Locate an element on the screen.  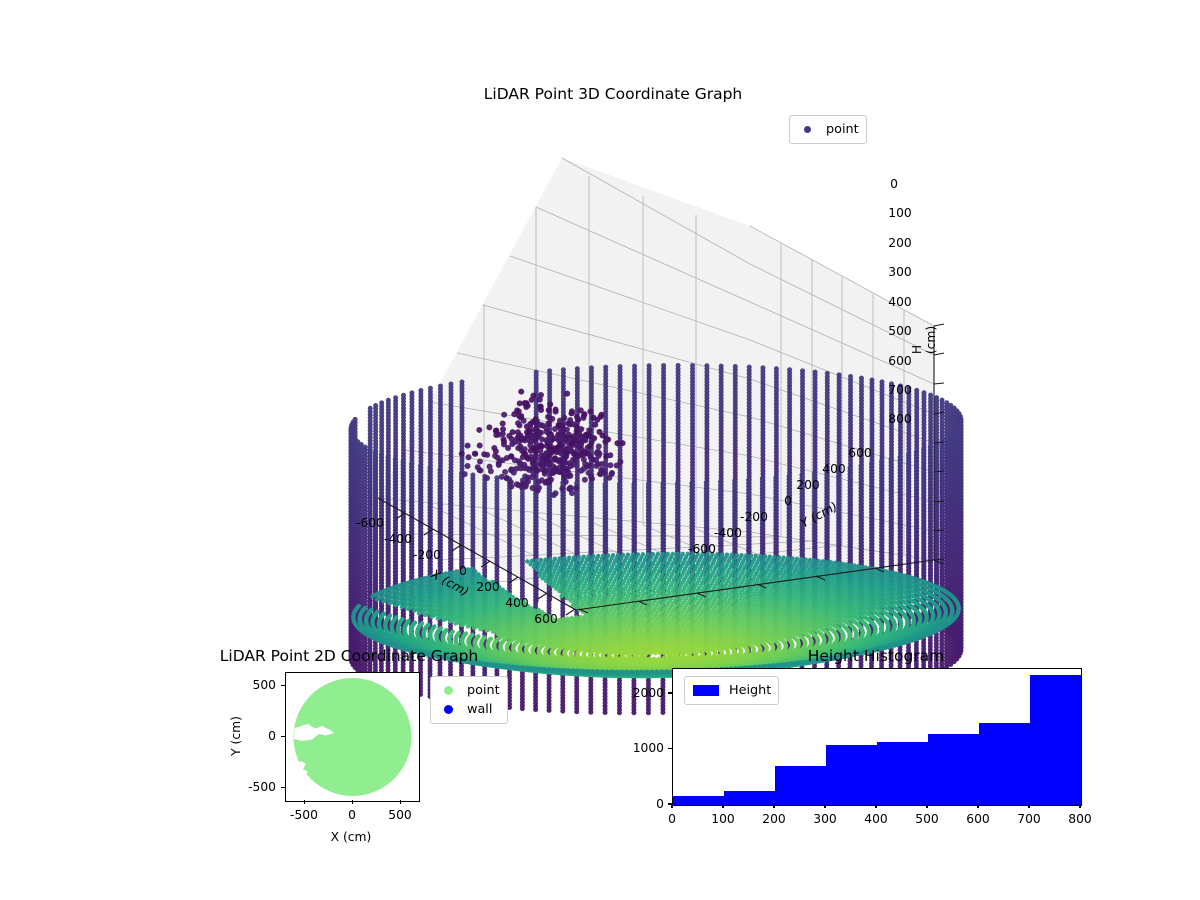
plot3d-ytick-4: -200 is located at coordinates (754, 517).